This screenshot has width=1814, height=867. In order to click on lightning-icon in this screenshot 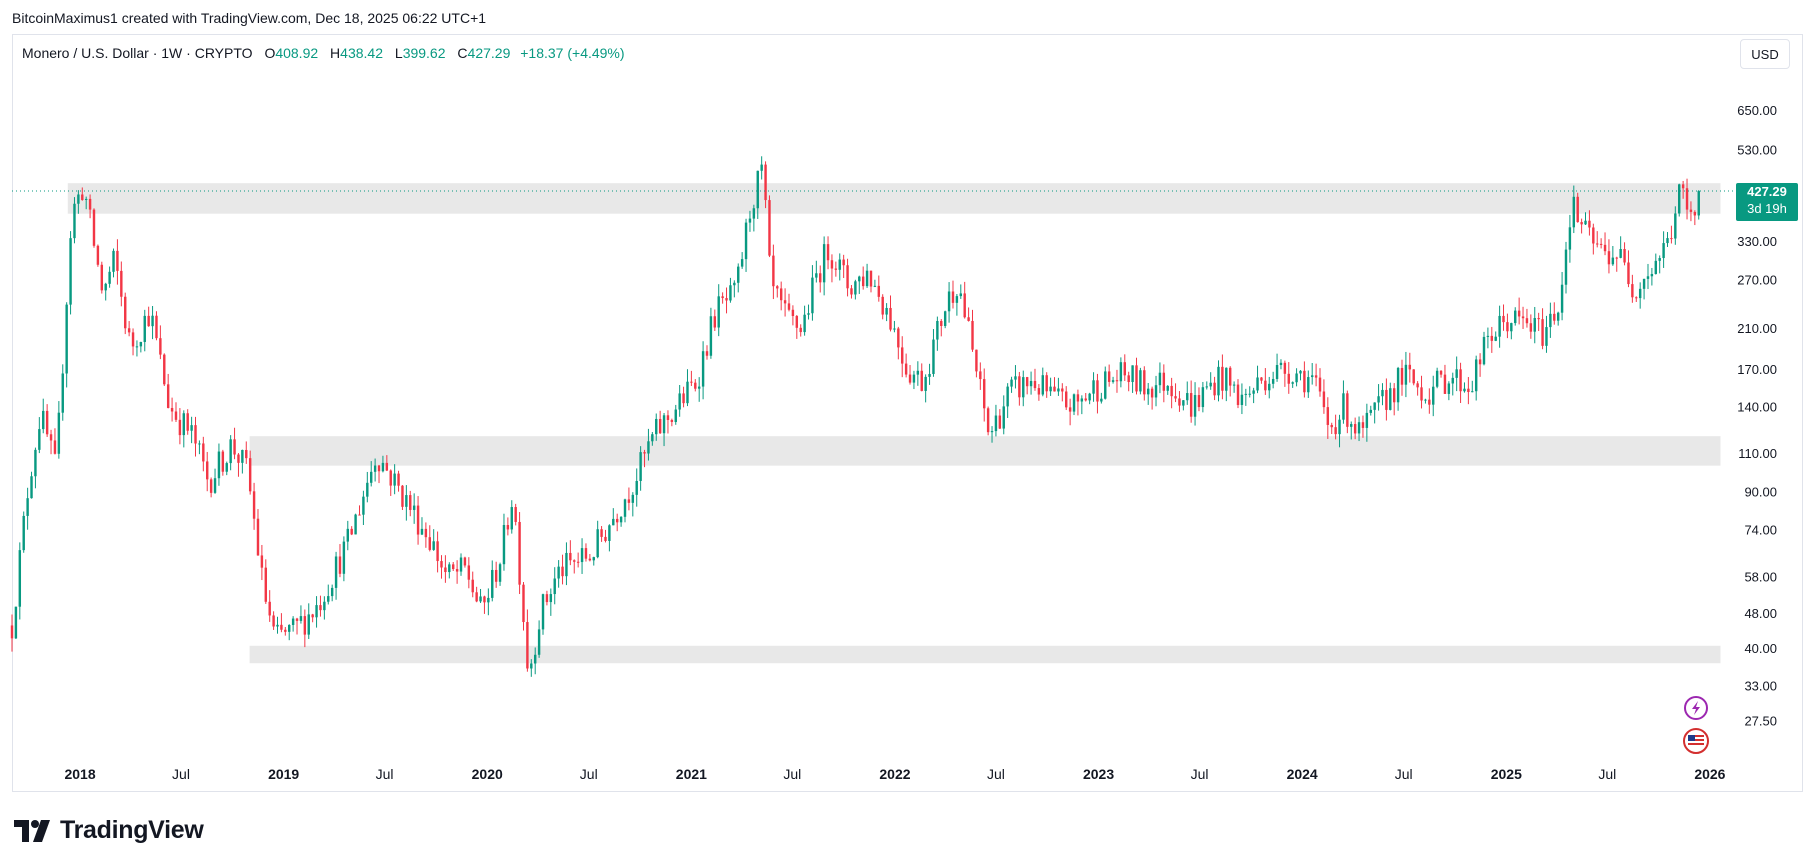, I will do `click(1696, 708)`.